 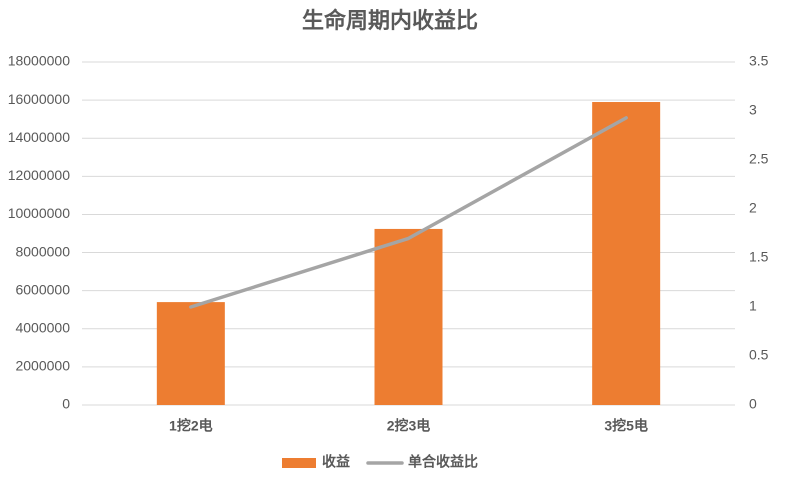 What do you see at coordinates (759, 159) in the screenshot?
I see `y2-tick-label: 2.5` at bounding box center [759, 159].